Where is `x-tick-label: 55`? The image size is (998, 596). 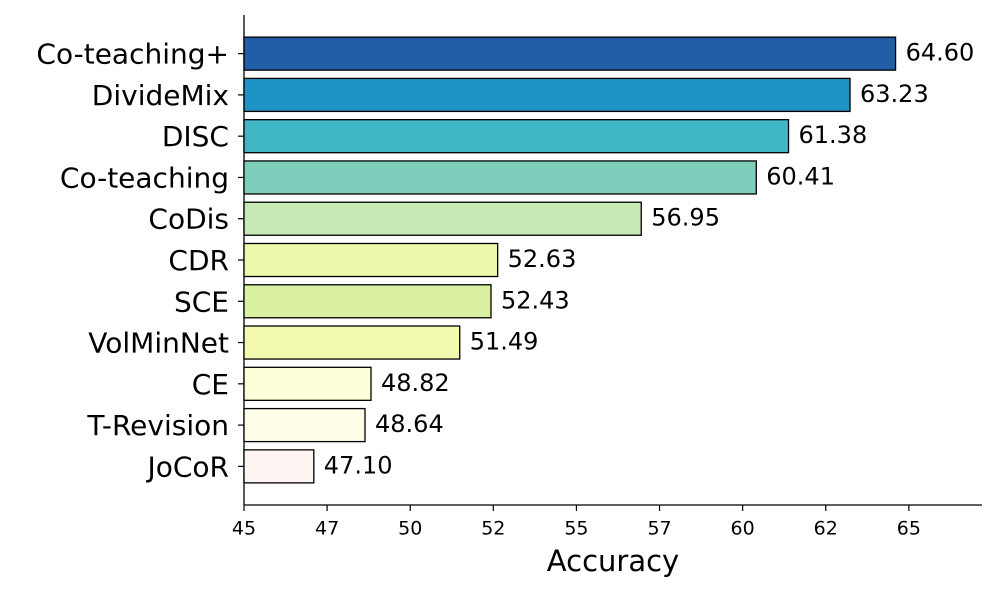 x-tick-label: 55 is located at coordinates (576, 529).